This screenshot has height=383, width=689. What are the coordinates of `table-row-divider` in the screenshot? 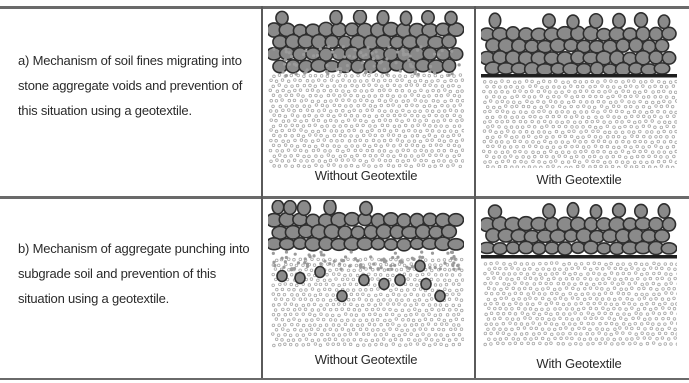 It's located at (344, 197).